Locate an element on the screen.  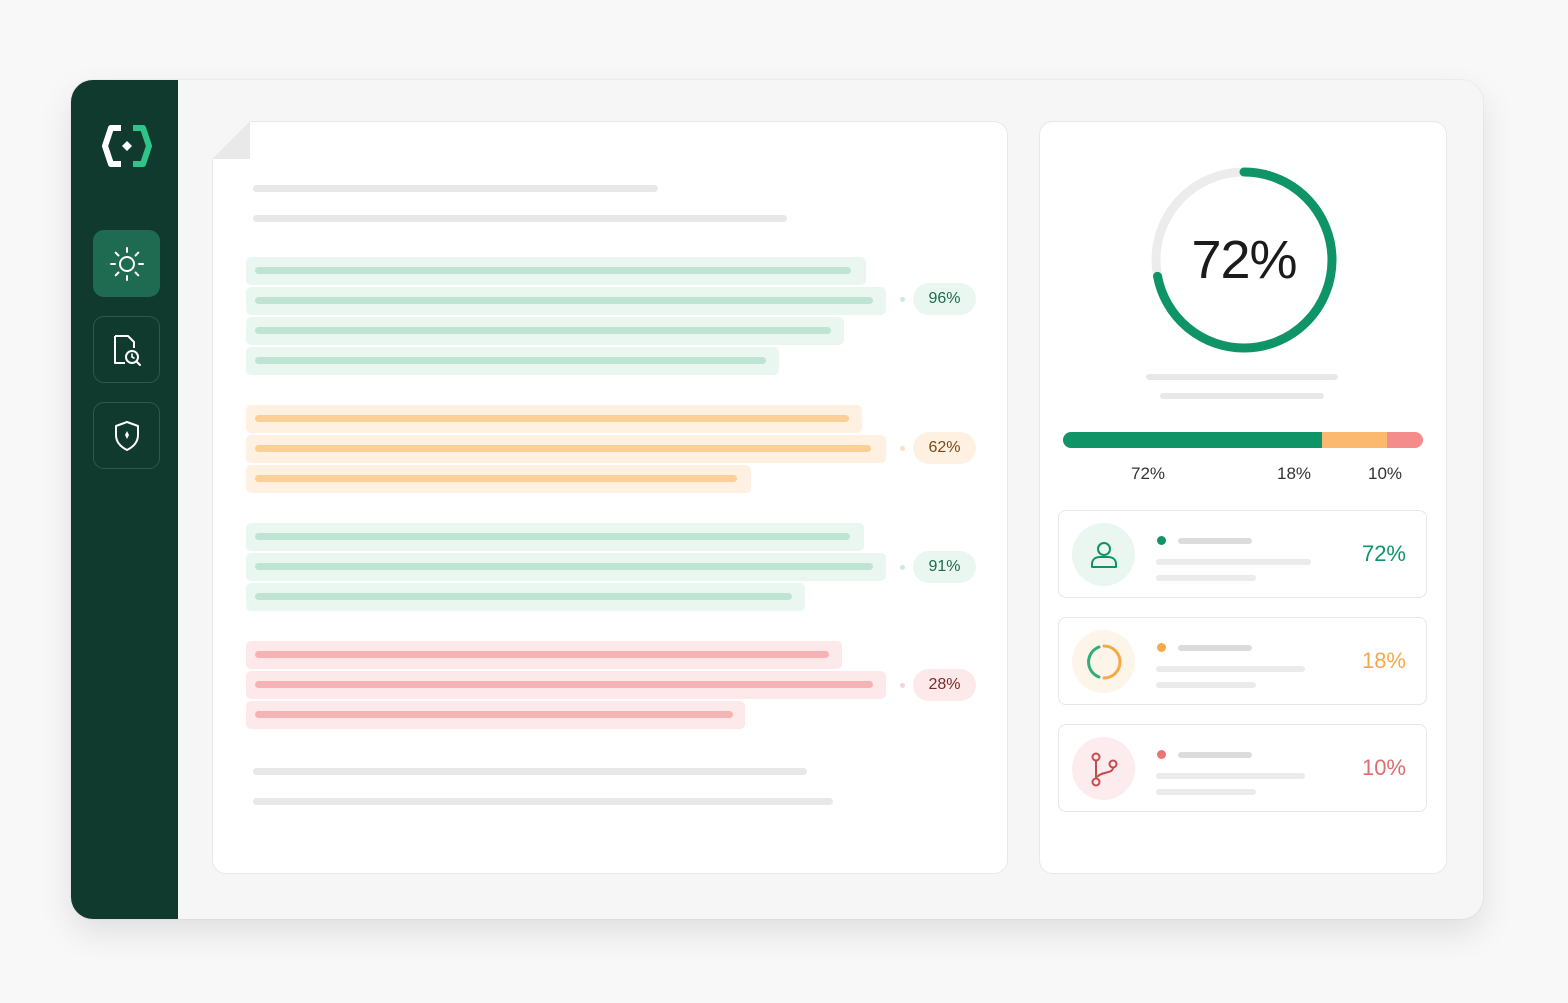
card-value: 18% is located at coordinates (1383, 660).